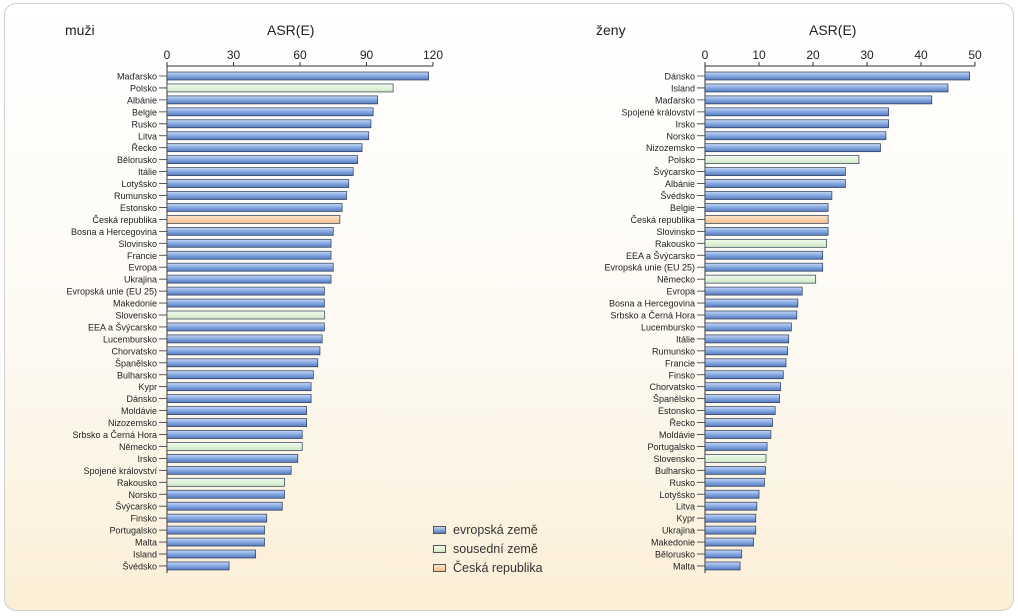 The height and width of the screenshot is (616, 1018). I want to click on chart0-category-label: Rumunsko, so click(135, 196).